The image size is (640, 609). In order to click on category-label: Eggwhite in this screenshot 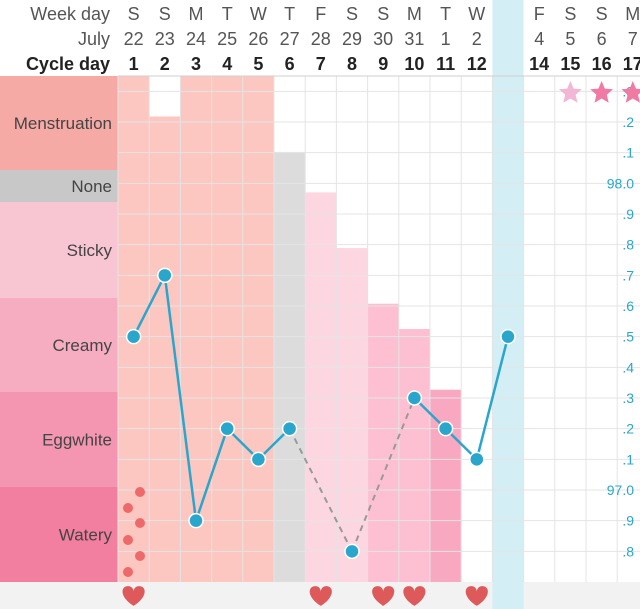, I will do `click(77, 440)`.